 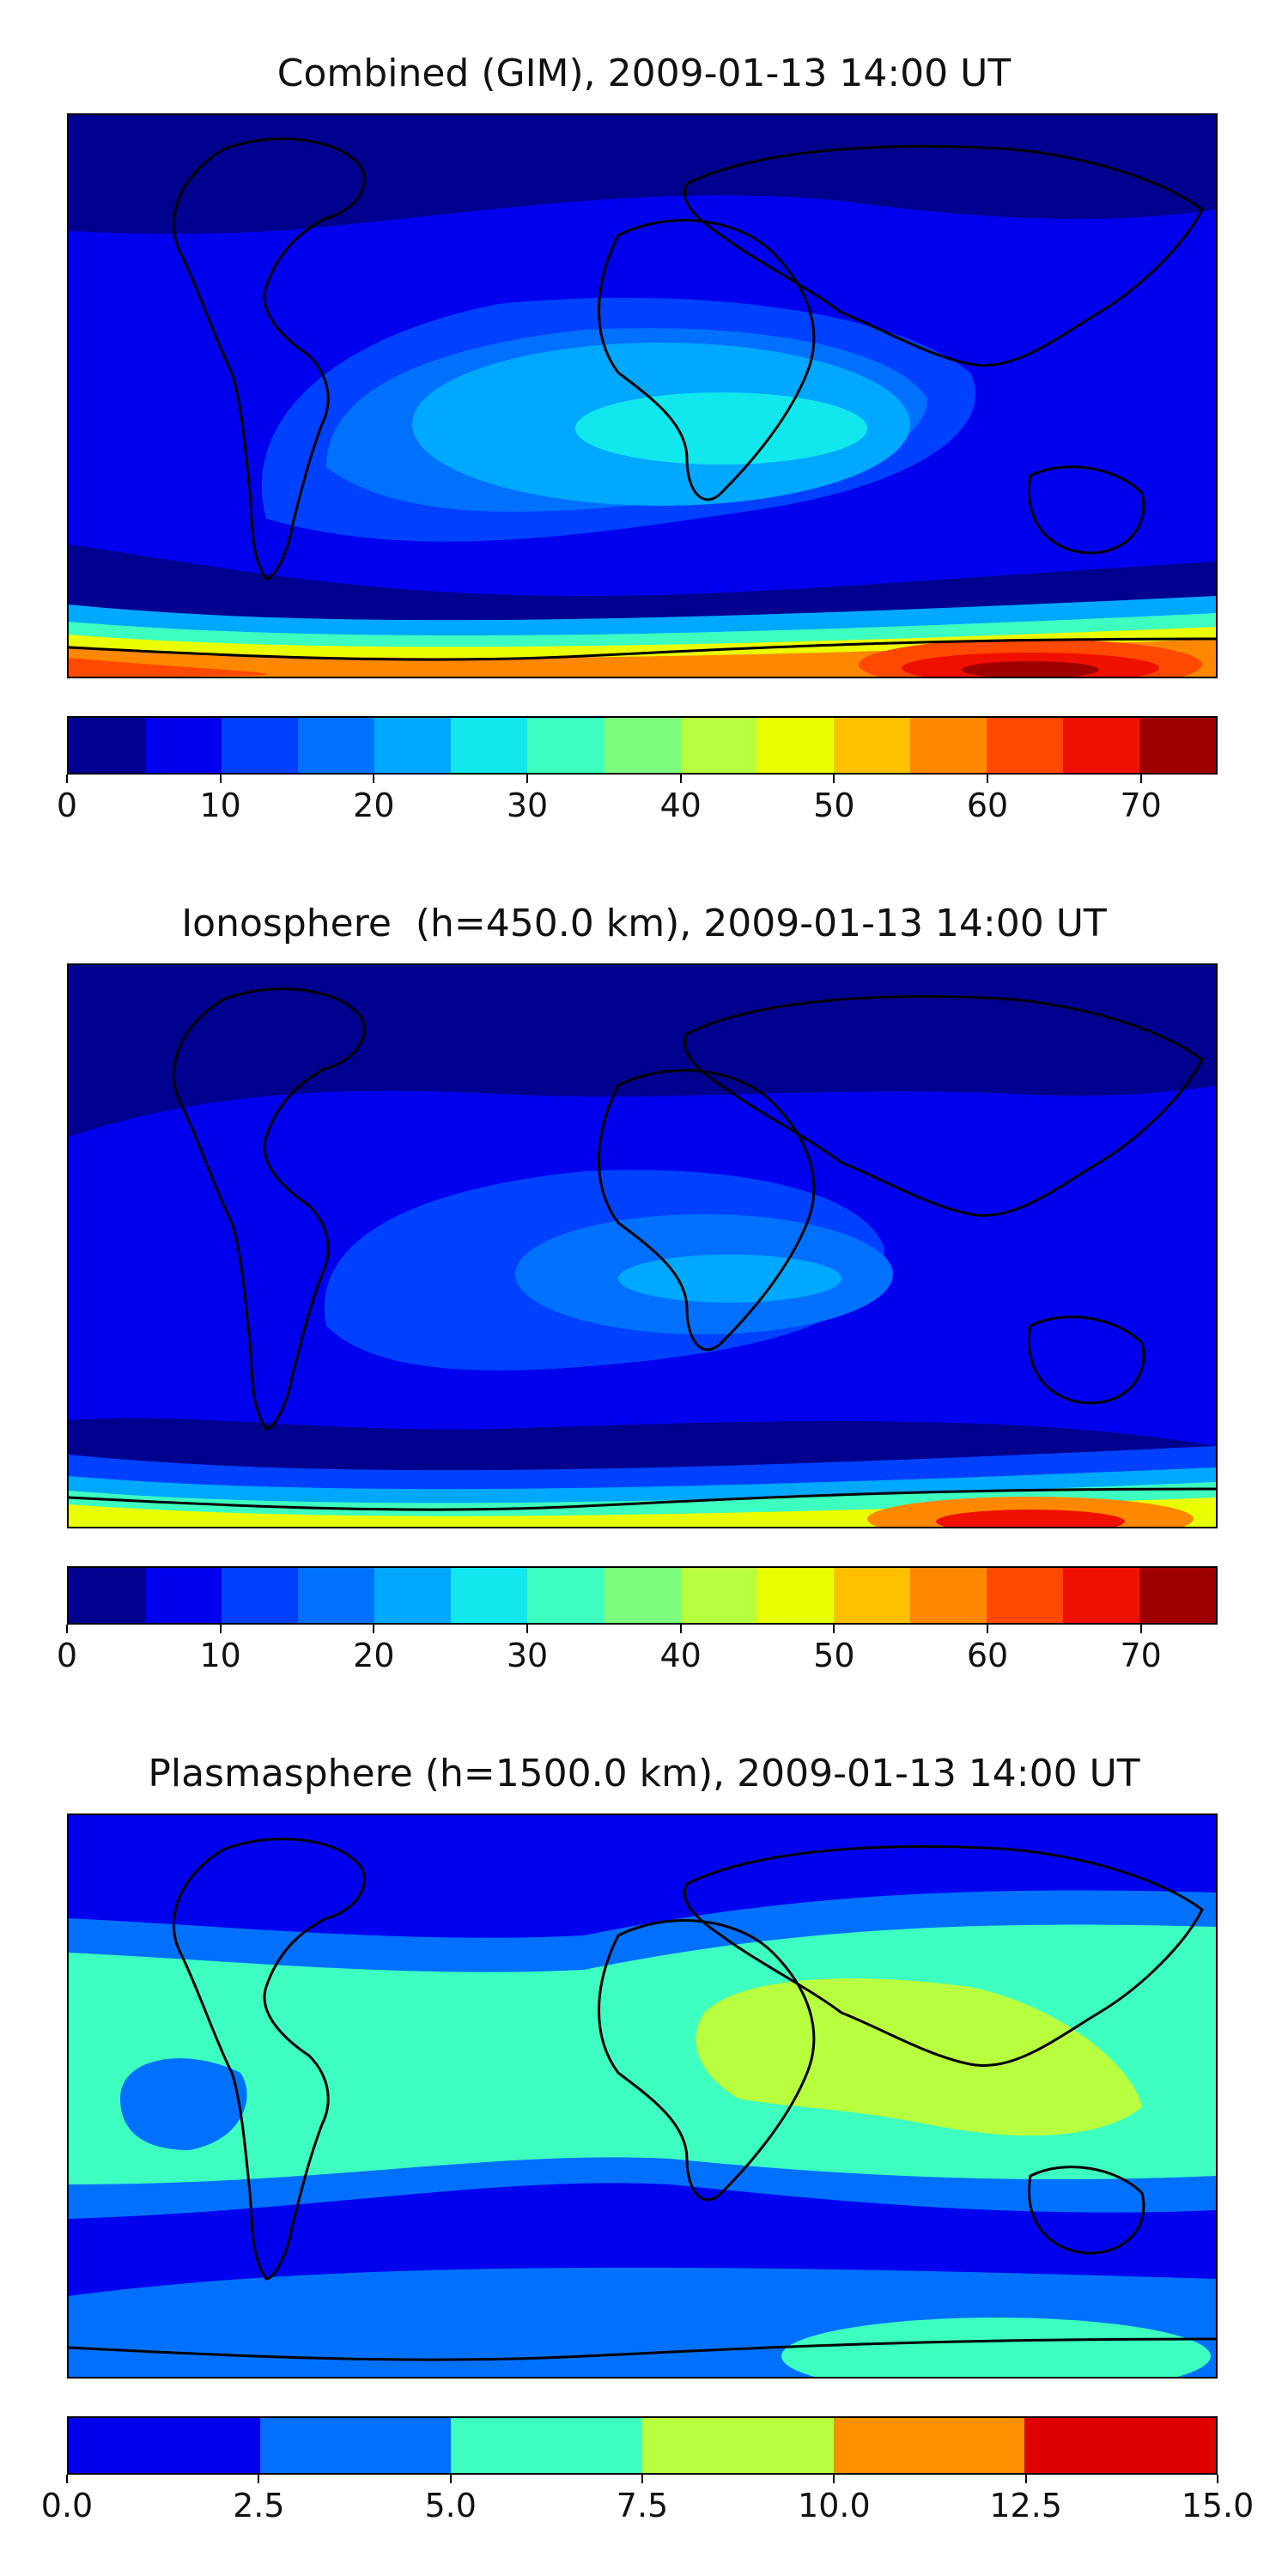 I want to click on colorbar-tick-label: 10.0, so click(x=834, y=2506).